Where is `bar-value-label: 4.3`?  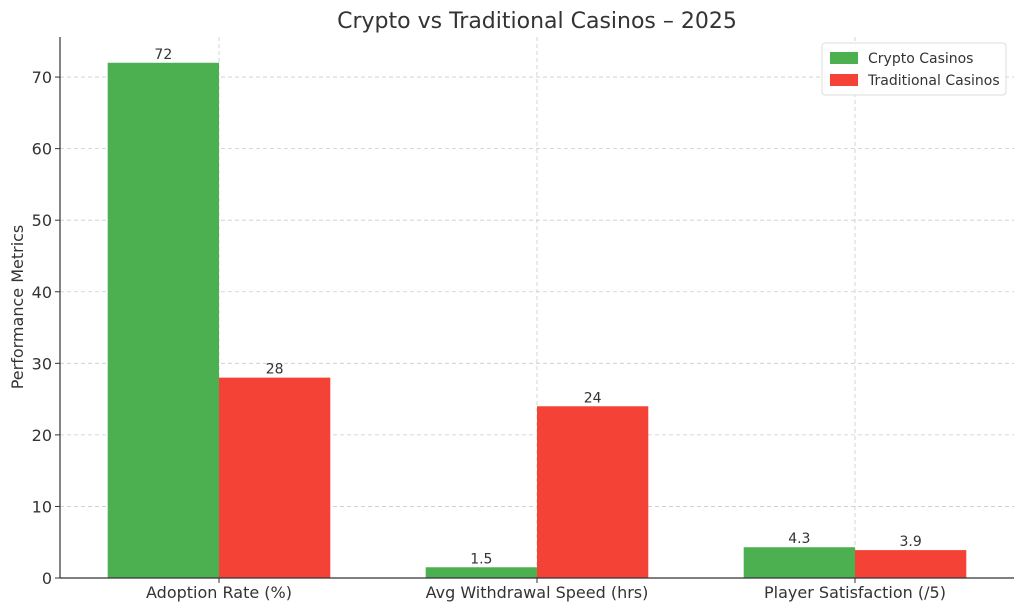 bar-value-label: 4.3 is located at coordinates (799, 539).